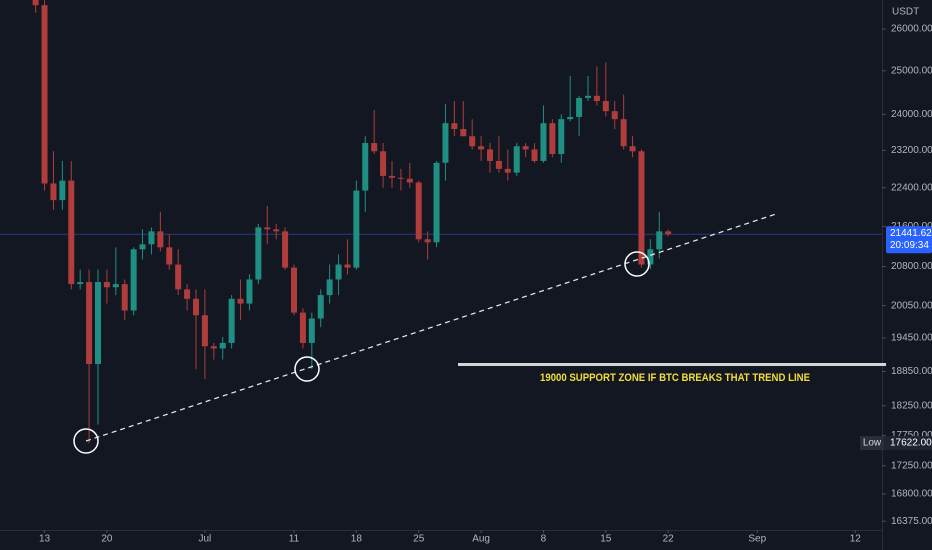 This screenshot has width=932, height=550. I want to click on x-tick-label: Jul, so click(205, 539).